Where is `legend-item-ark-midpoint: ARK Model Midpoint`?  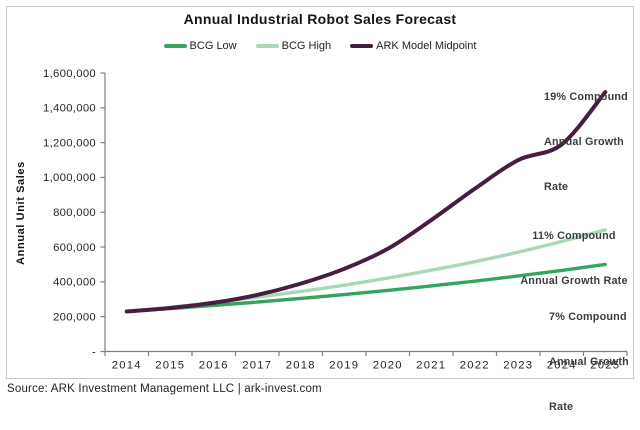
legend-item-ark-midpoint: ARK Model Midpoint is located at coordinates (413, 46).